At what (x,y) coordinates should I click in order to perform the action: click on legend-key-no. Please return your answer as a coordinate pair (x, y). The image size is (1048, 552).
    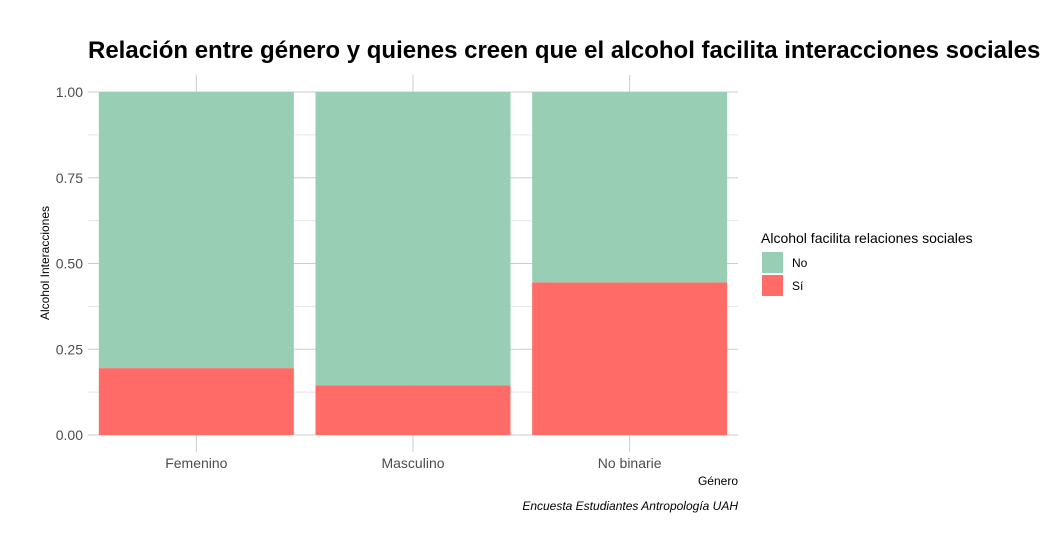
    Looking at the image, I should click on (772, 262).